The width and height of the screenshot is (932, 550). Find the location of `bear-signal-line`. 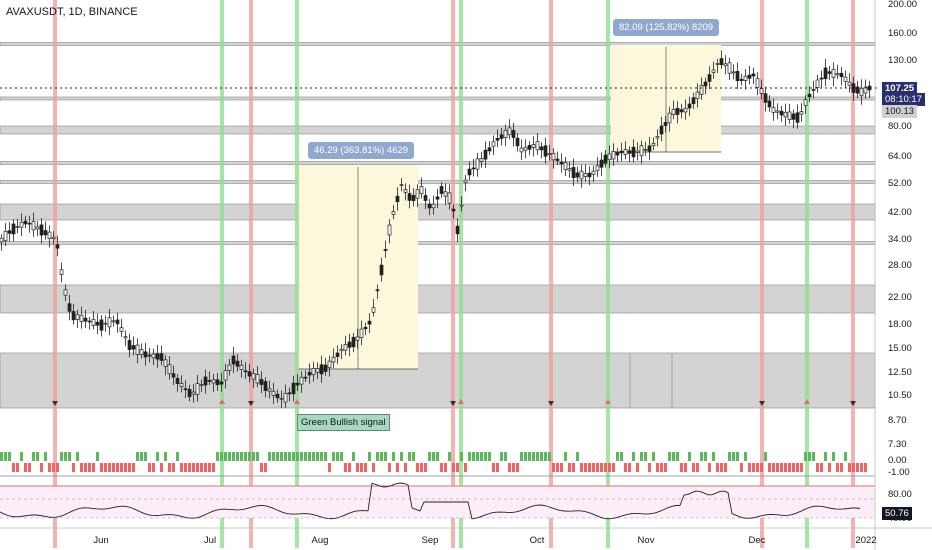

bear-signal-line is located at coordinates (853, 274).